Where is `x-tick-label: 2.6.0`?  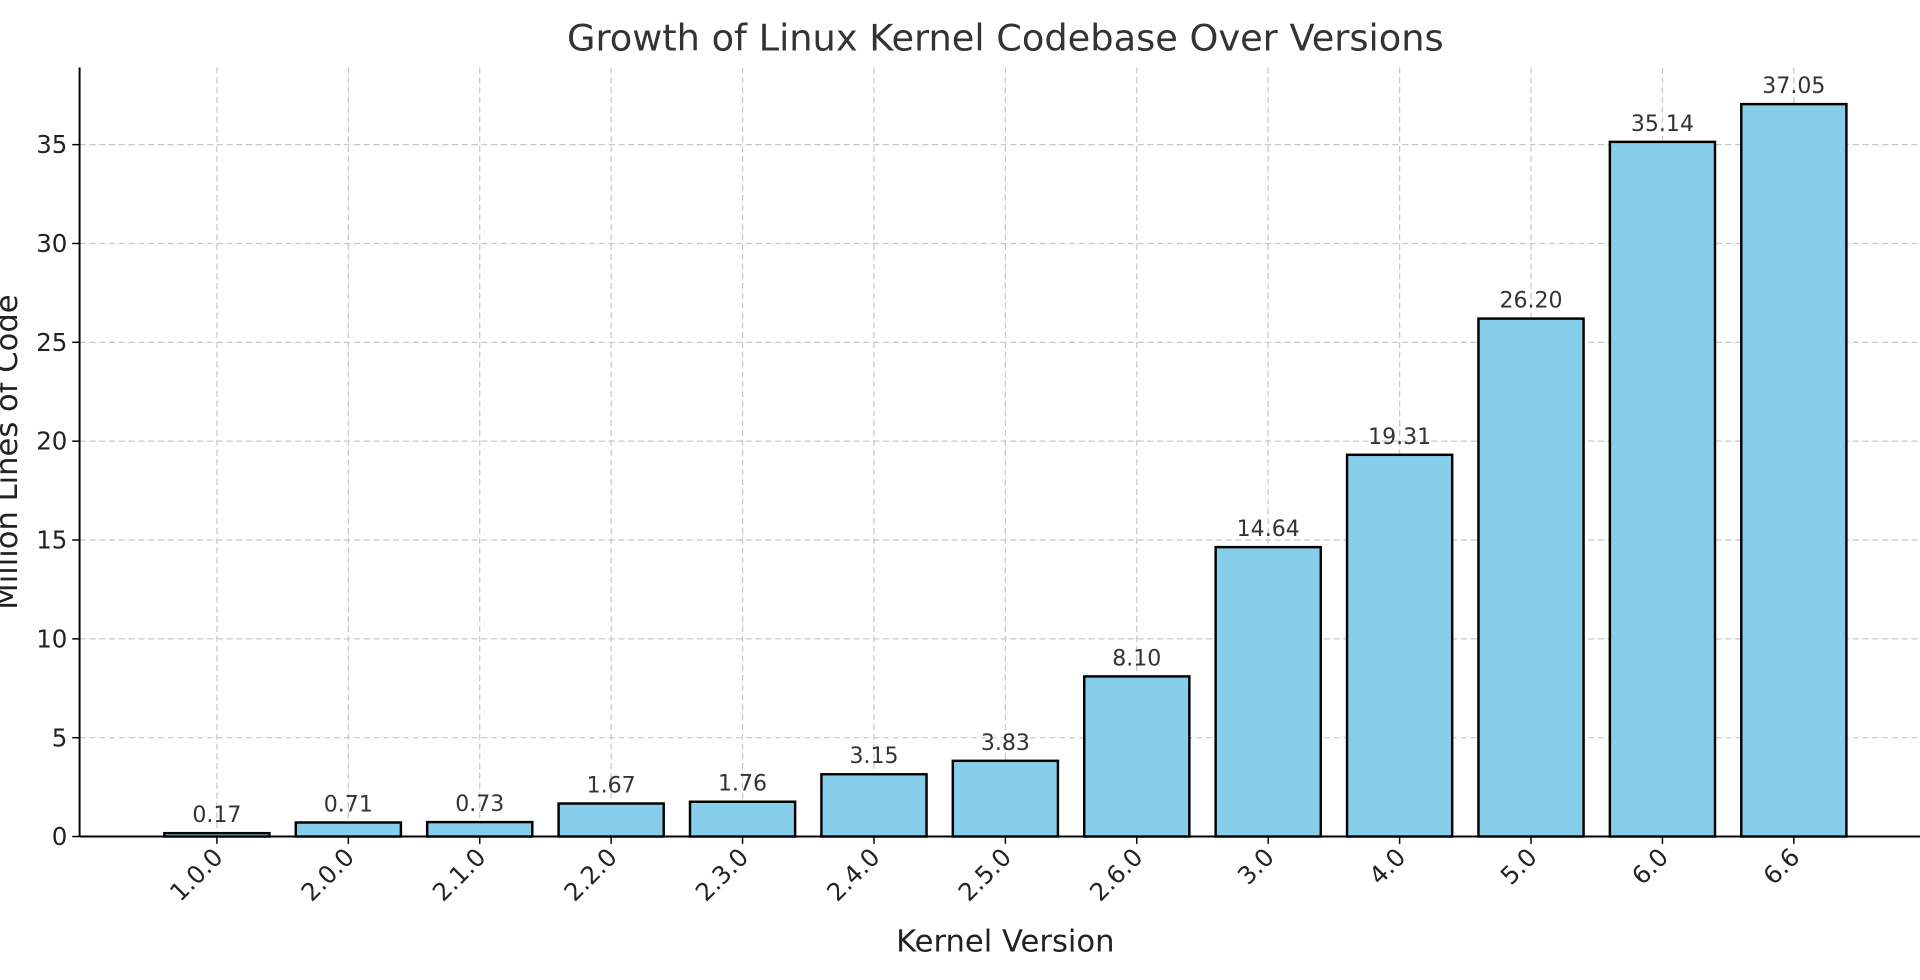
x-tick-label: 2.6.0 is located at coordinates (1116, 874).